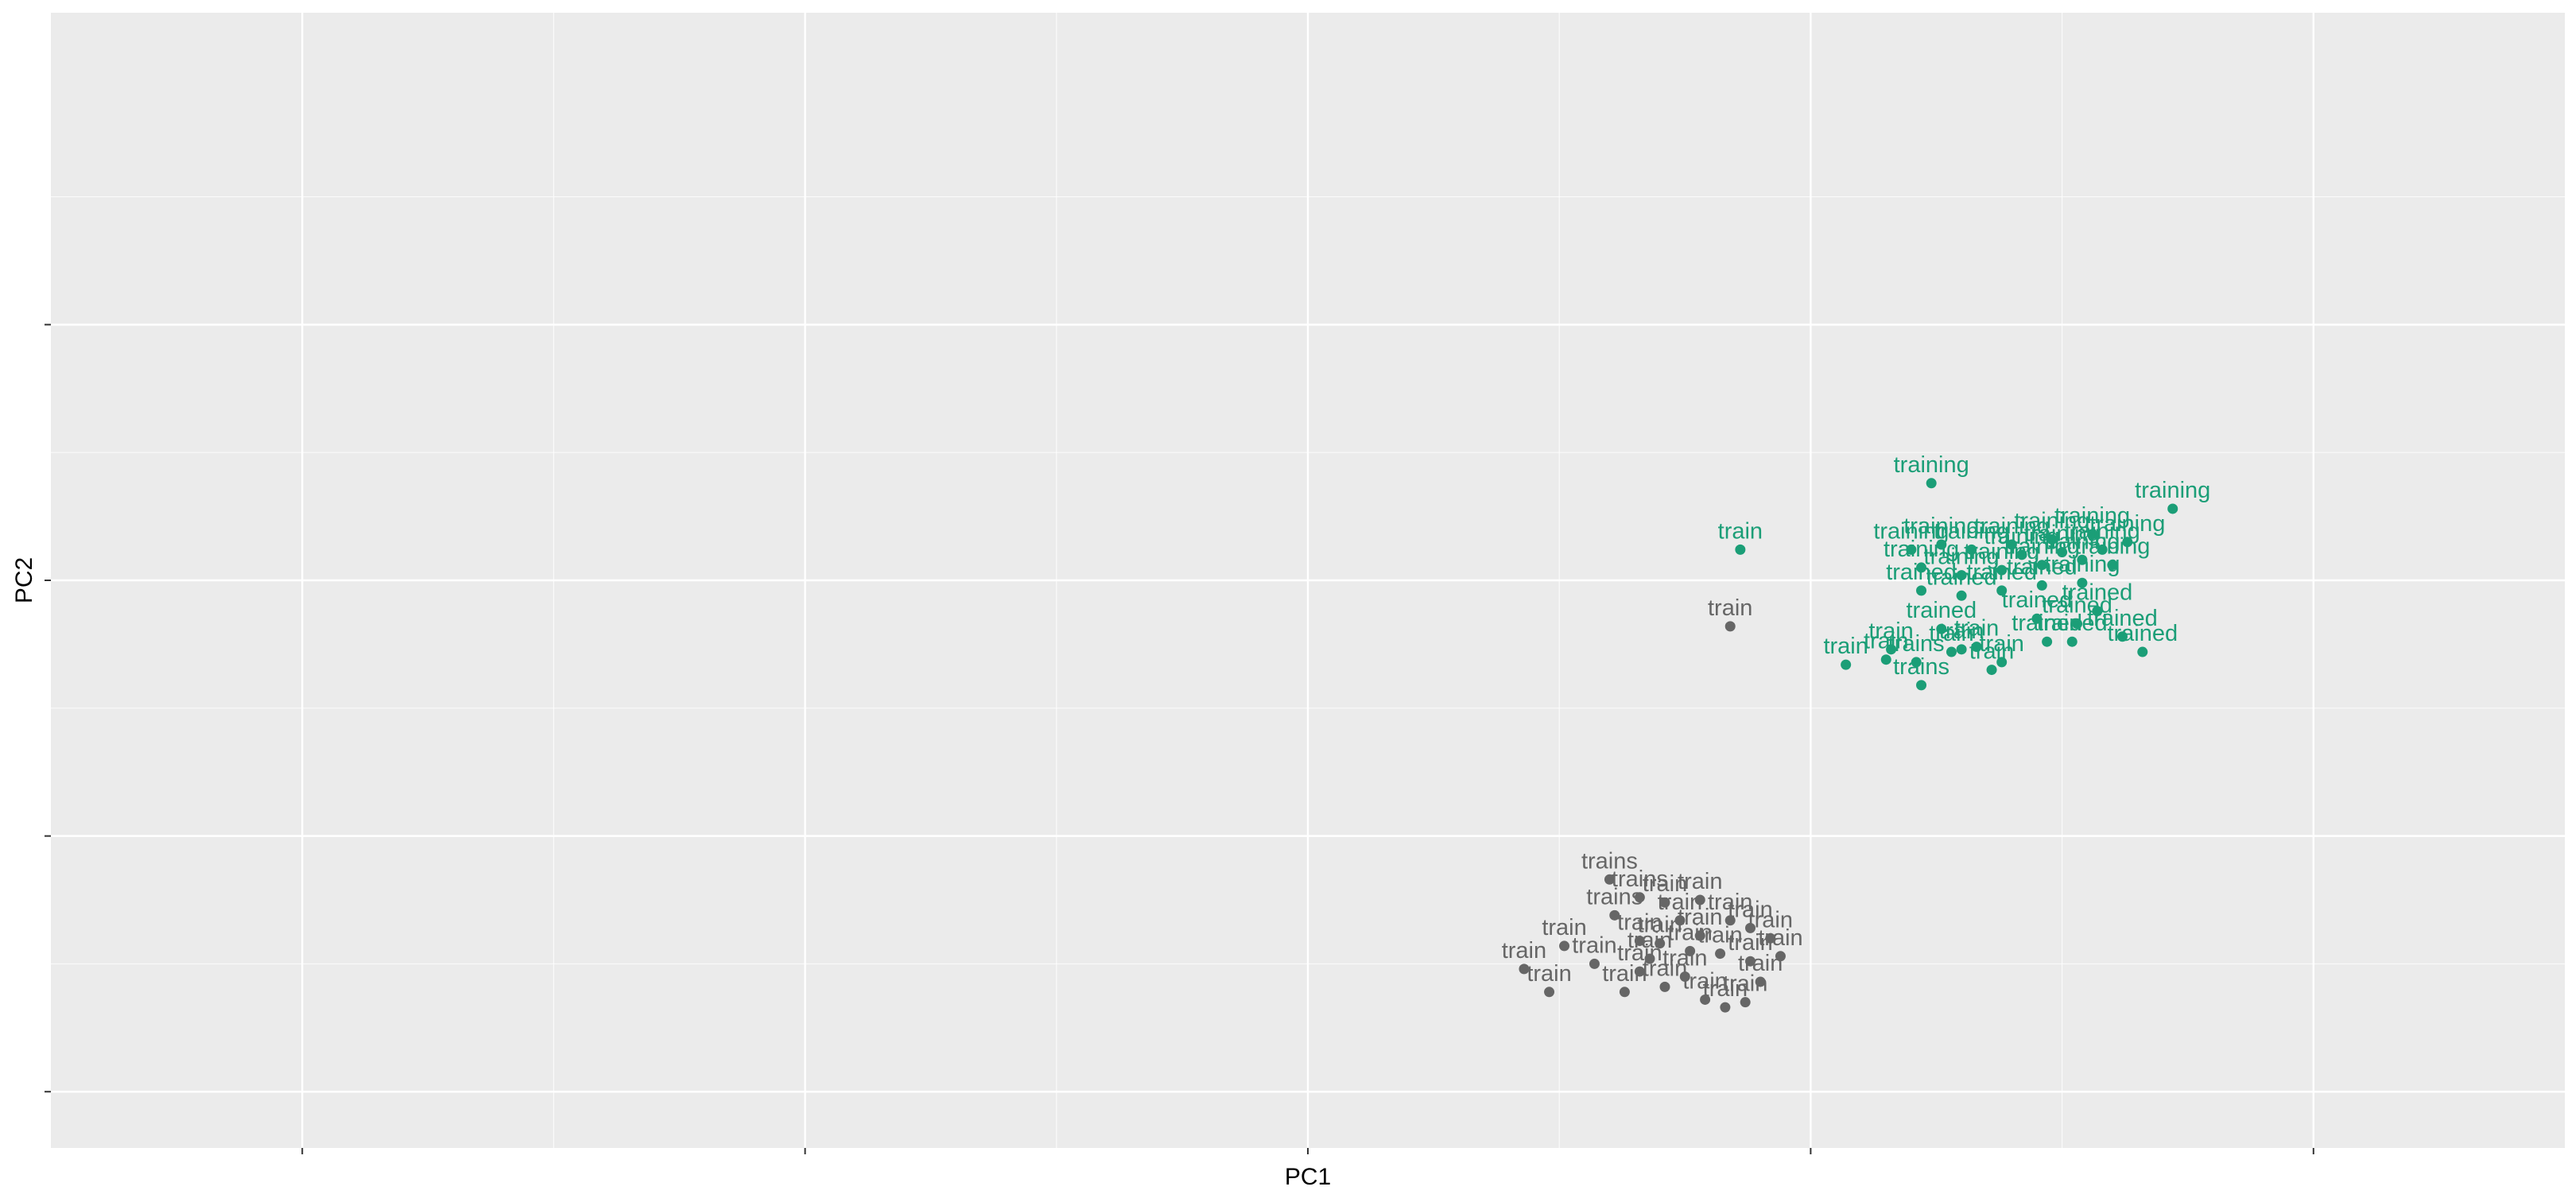 The image size is (2576, 1202). I want to click on x-axis-title: PC1, so click(1308, 1177).